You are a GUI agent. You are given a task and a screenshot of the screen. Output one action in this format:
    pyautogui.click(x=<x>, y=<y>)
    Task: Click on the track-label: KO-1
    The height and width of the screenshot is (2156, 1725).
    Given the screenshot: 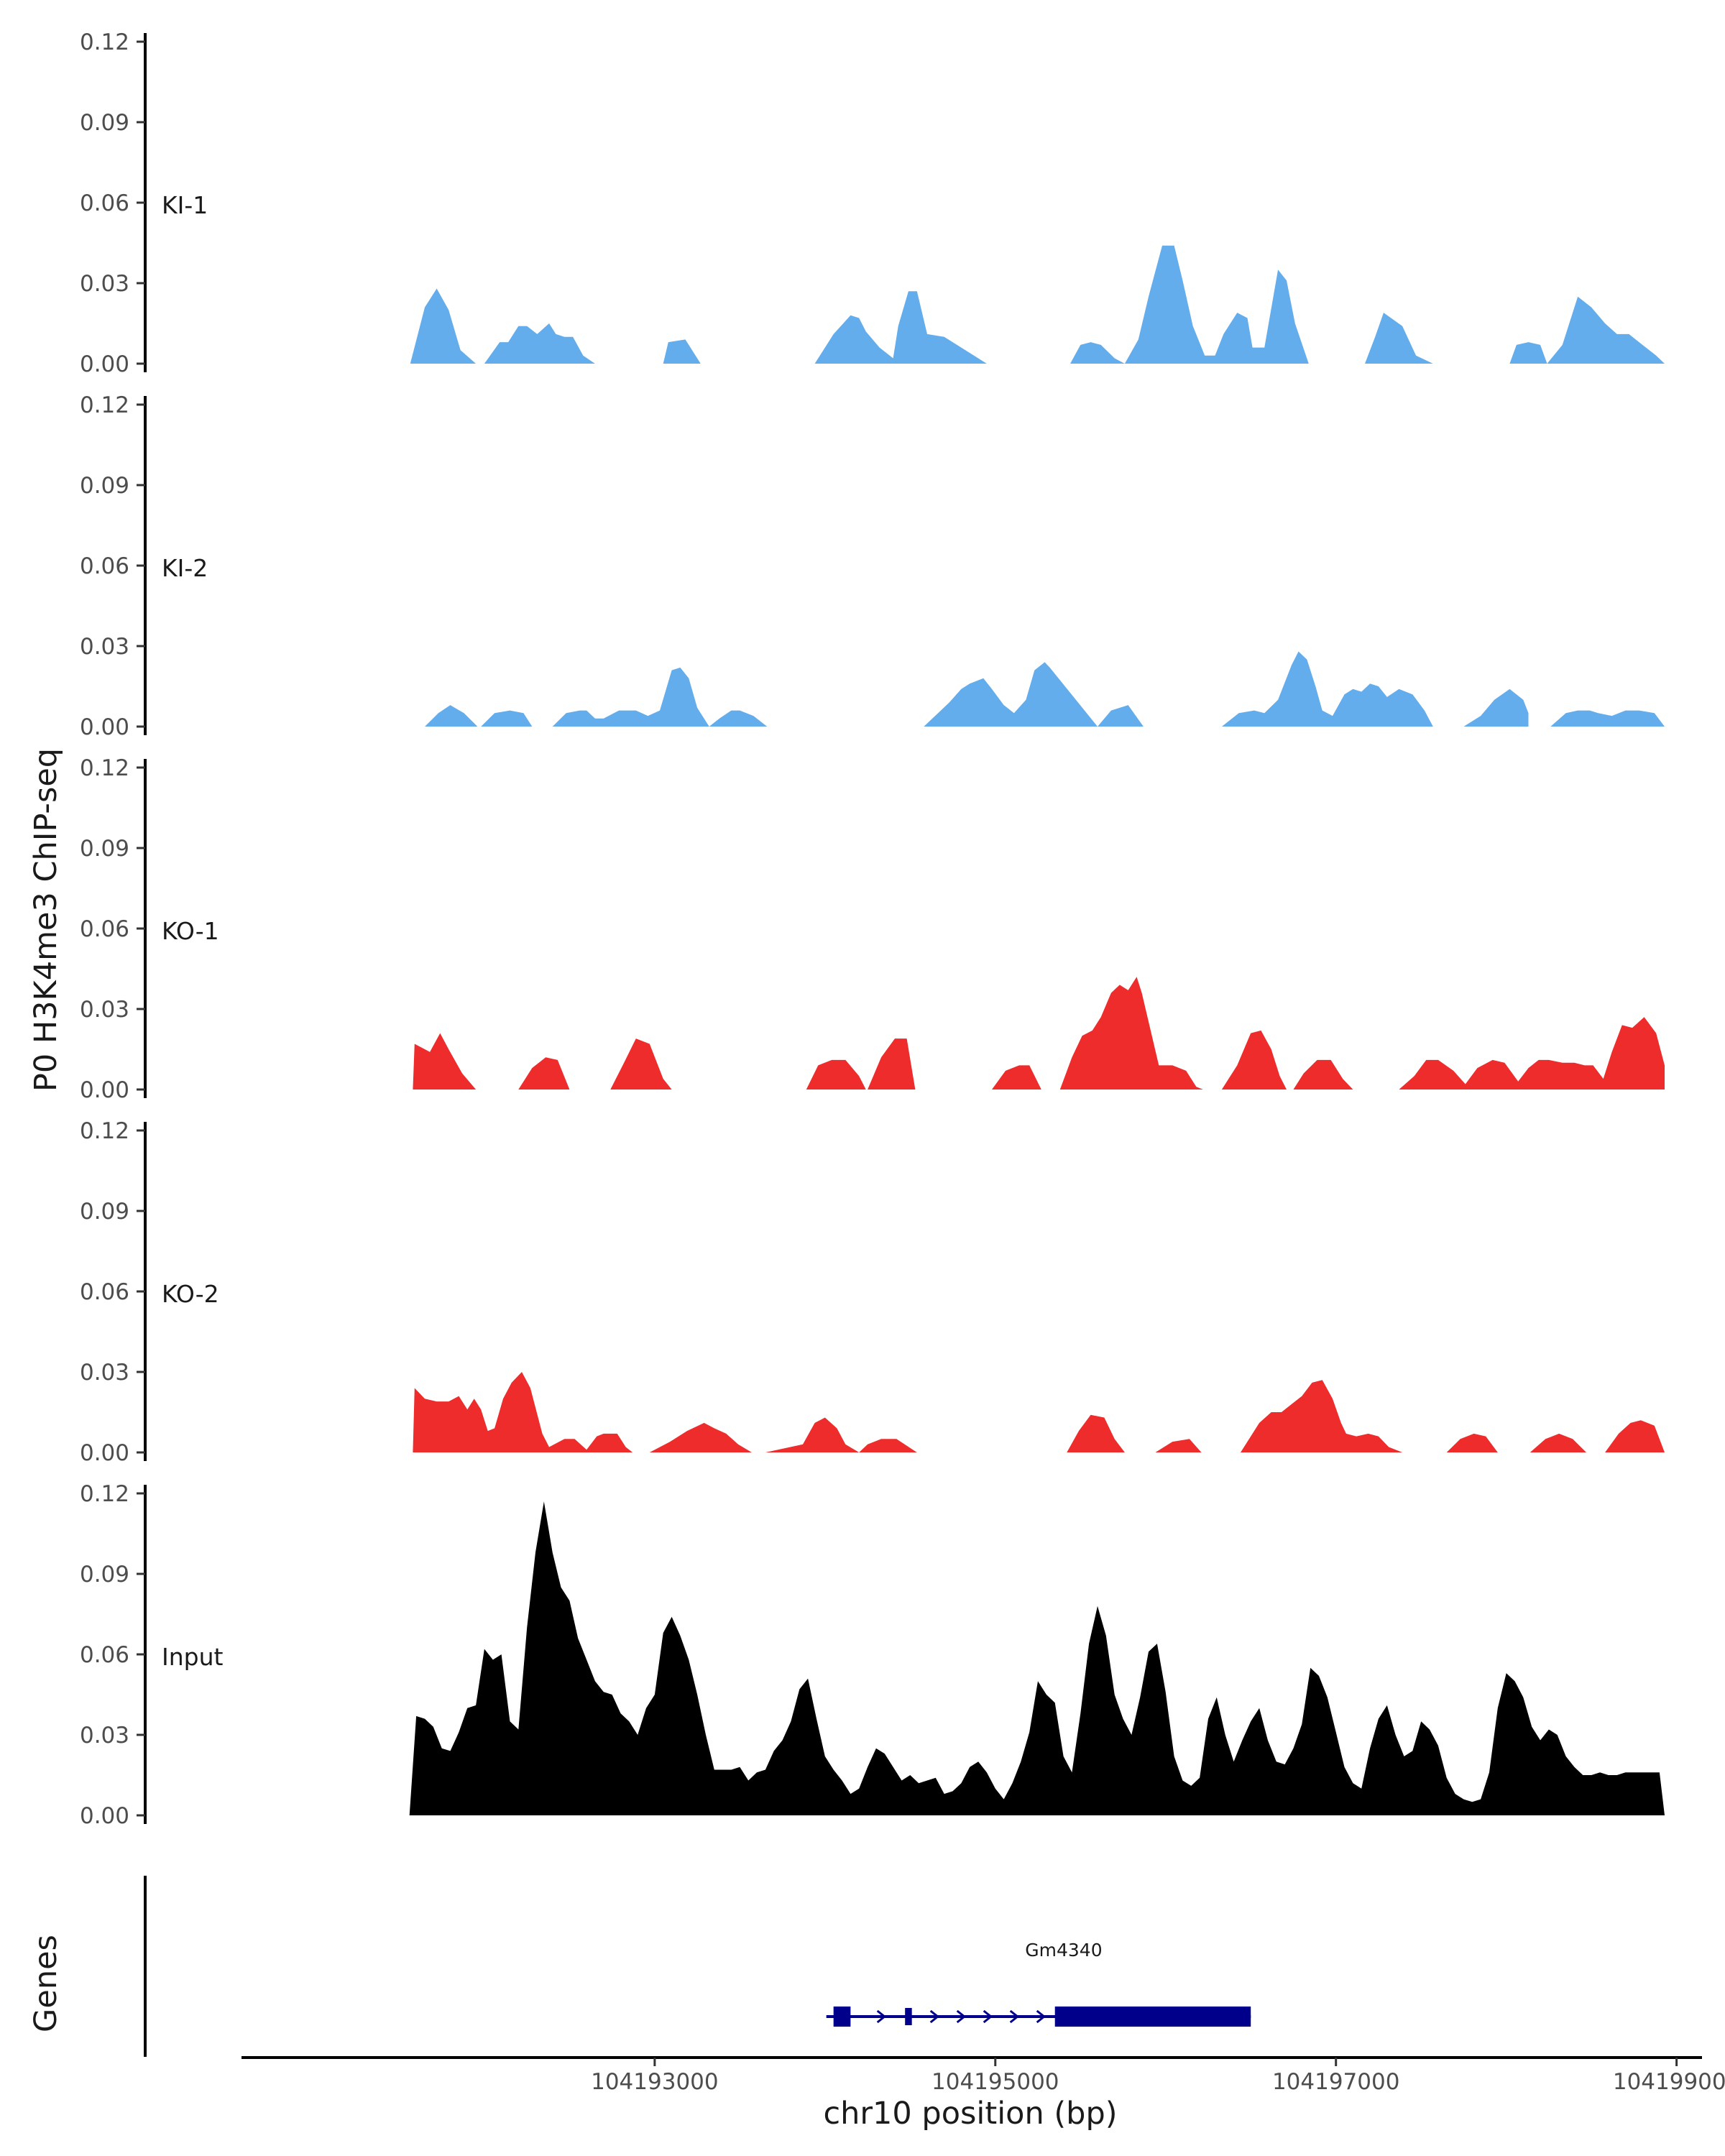 What is the action you would take?
    pyautogui.click(x=190, y=931)
    